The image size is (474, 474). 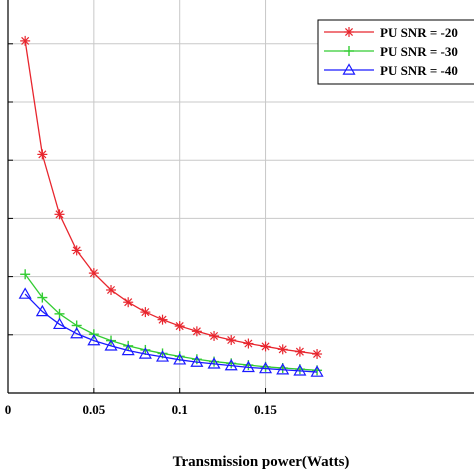 I want to click on legend-item-1: PU SNR = -30, so click(x=391, y=51).